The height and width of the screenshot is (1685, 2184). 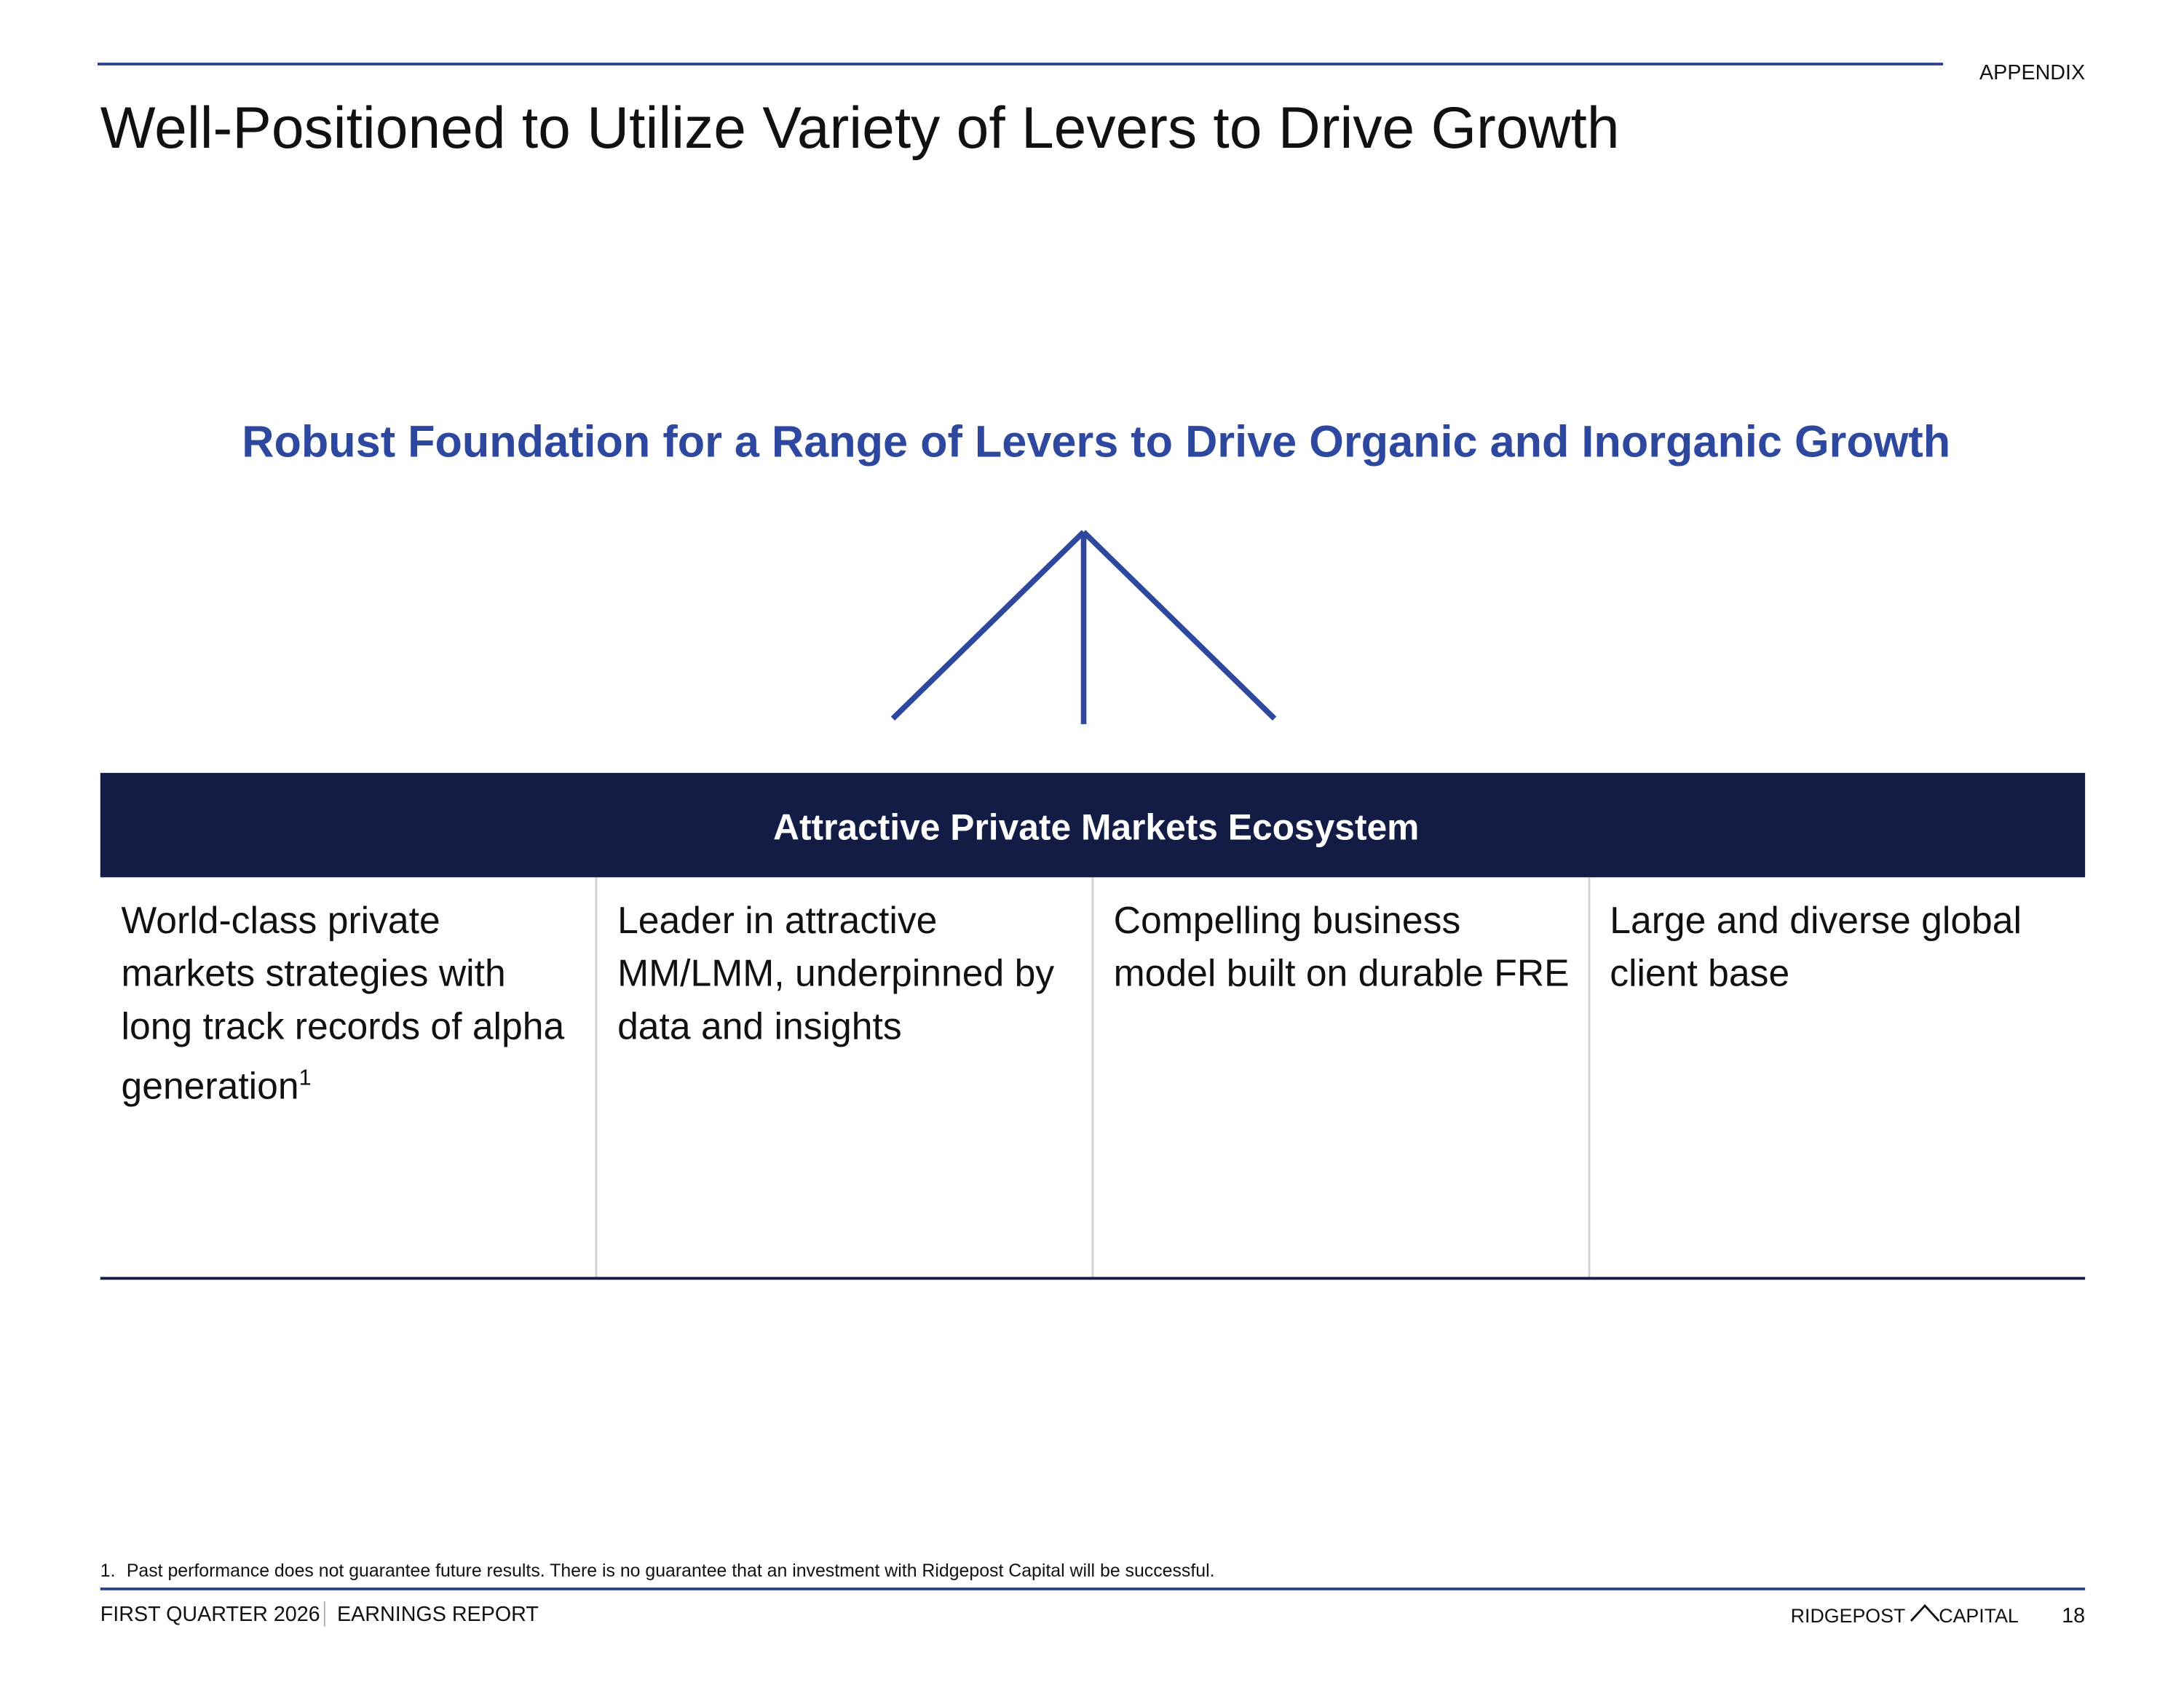 What do you see at coordinates (210, 1614) in the screenshot?
I see `footer-period: FIRST QUARTER 2026` at bounding box center [210, 1614].